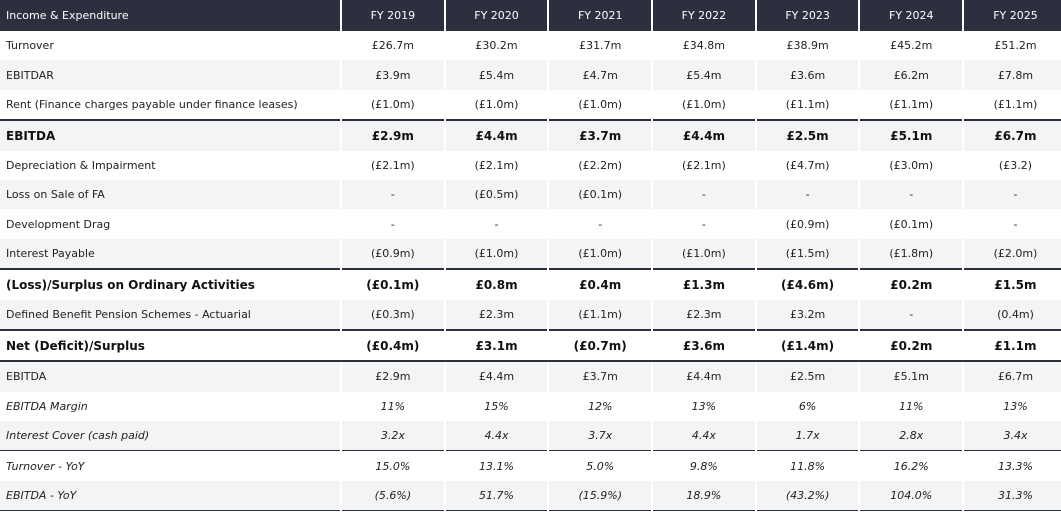 The image size is (1061, 526). Describe the element at coordinates (703, 496) in the screenshot. I see `row-value: 18.9%` at that location.